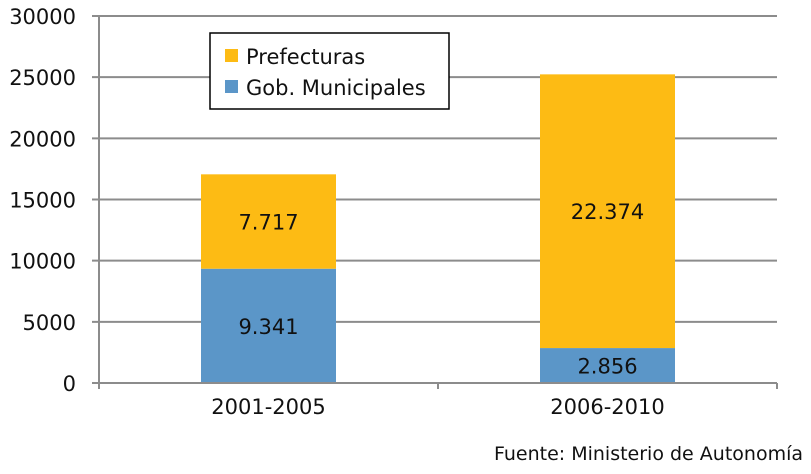 Image resolution: width=811 pixels, height=474 pixels. What do you see at coordinates (42, 139) in the screenshot?
I see `y-tick-label: 20000` at bounding box center [42, 139].